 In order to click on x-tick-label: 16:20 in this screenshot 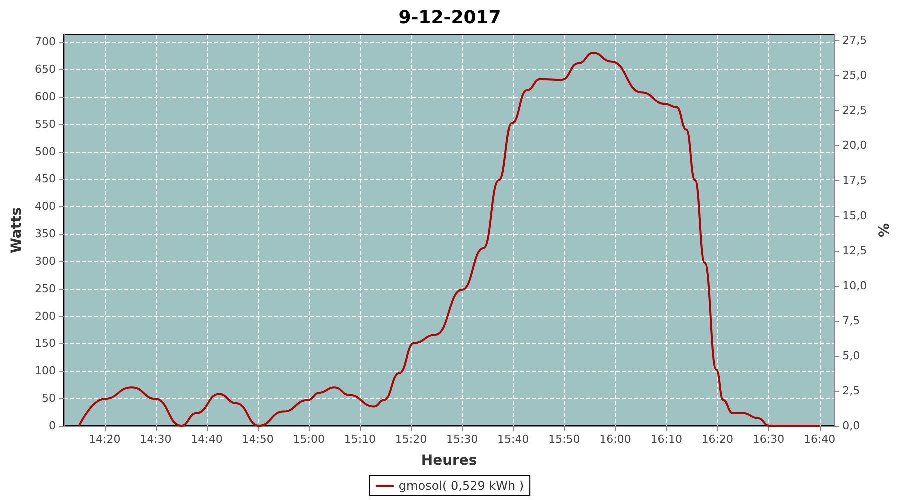, I will do `click(718, 439)`.